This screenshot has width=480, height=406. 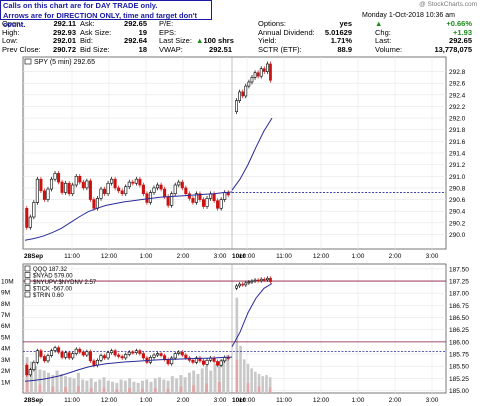 What do you see at coordinates (408, 15) in the screenshot?
I see `quote-date: Monday 1-Oct-2018 10:36 am` at bounding box center [408, 15].